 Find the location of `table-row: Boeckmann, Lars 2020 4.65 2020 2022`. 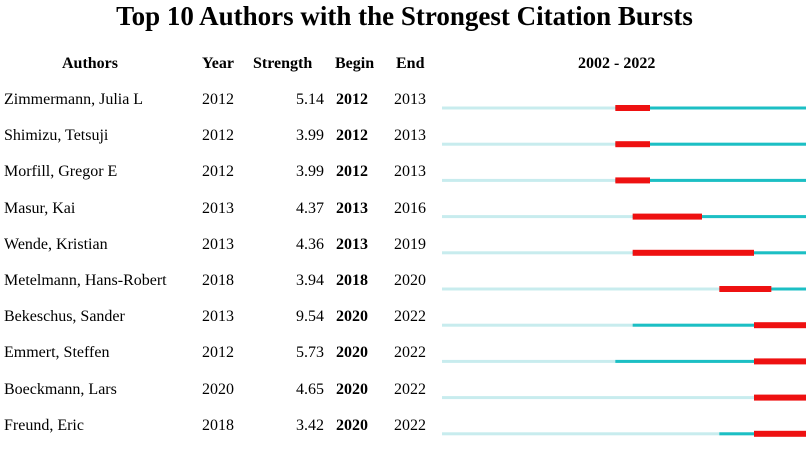

table-row: Boeckmann, Lars 2020 4.65 2020 2022 is located at coordinates (404, 398).